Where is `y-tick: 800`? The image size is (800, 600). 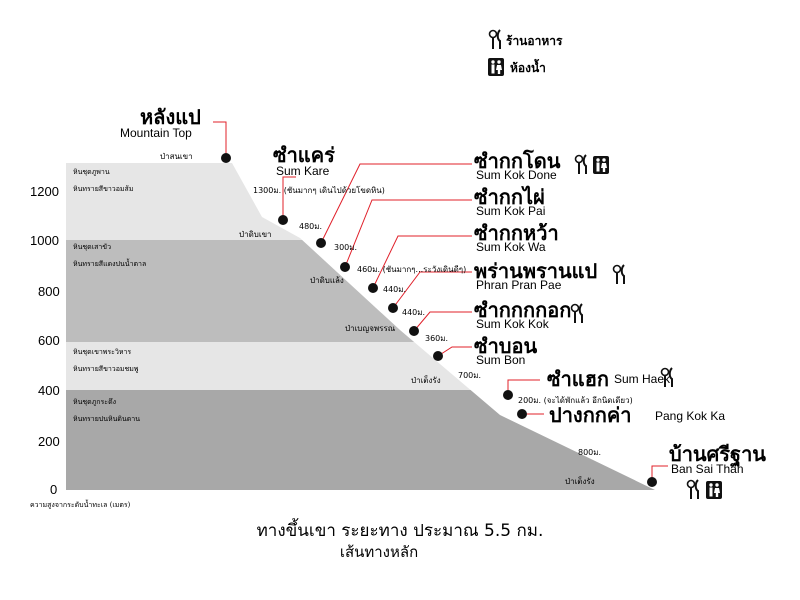
y-tick: 800 is located at coordinates (49, 291).